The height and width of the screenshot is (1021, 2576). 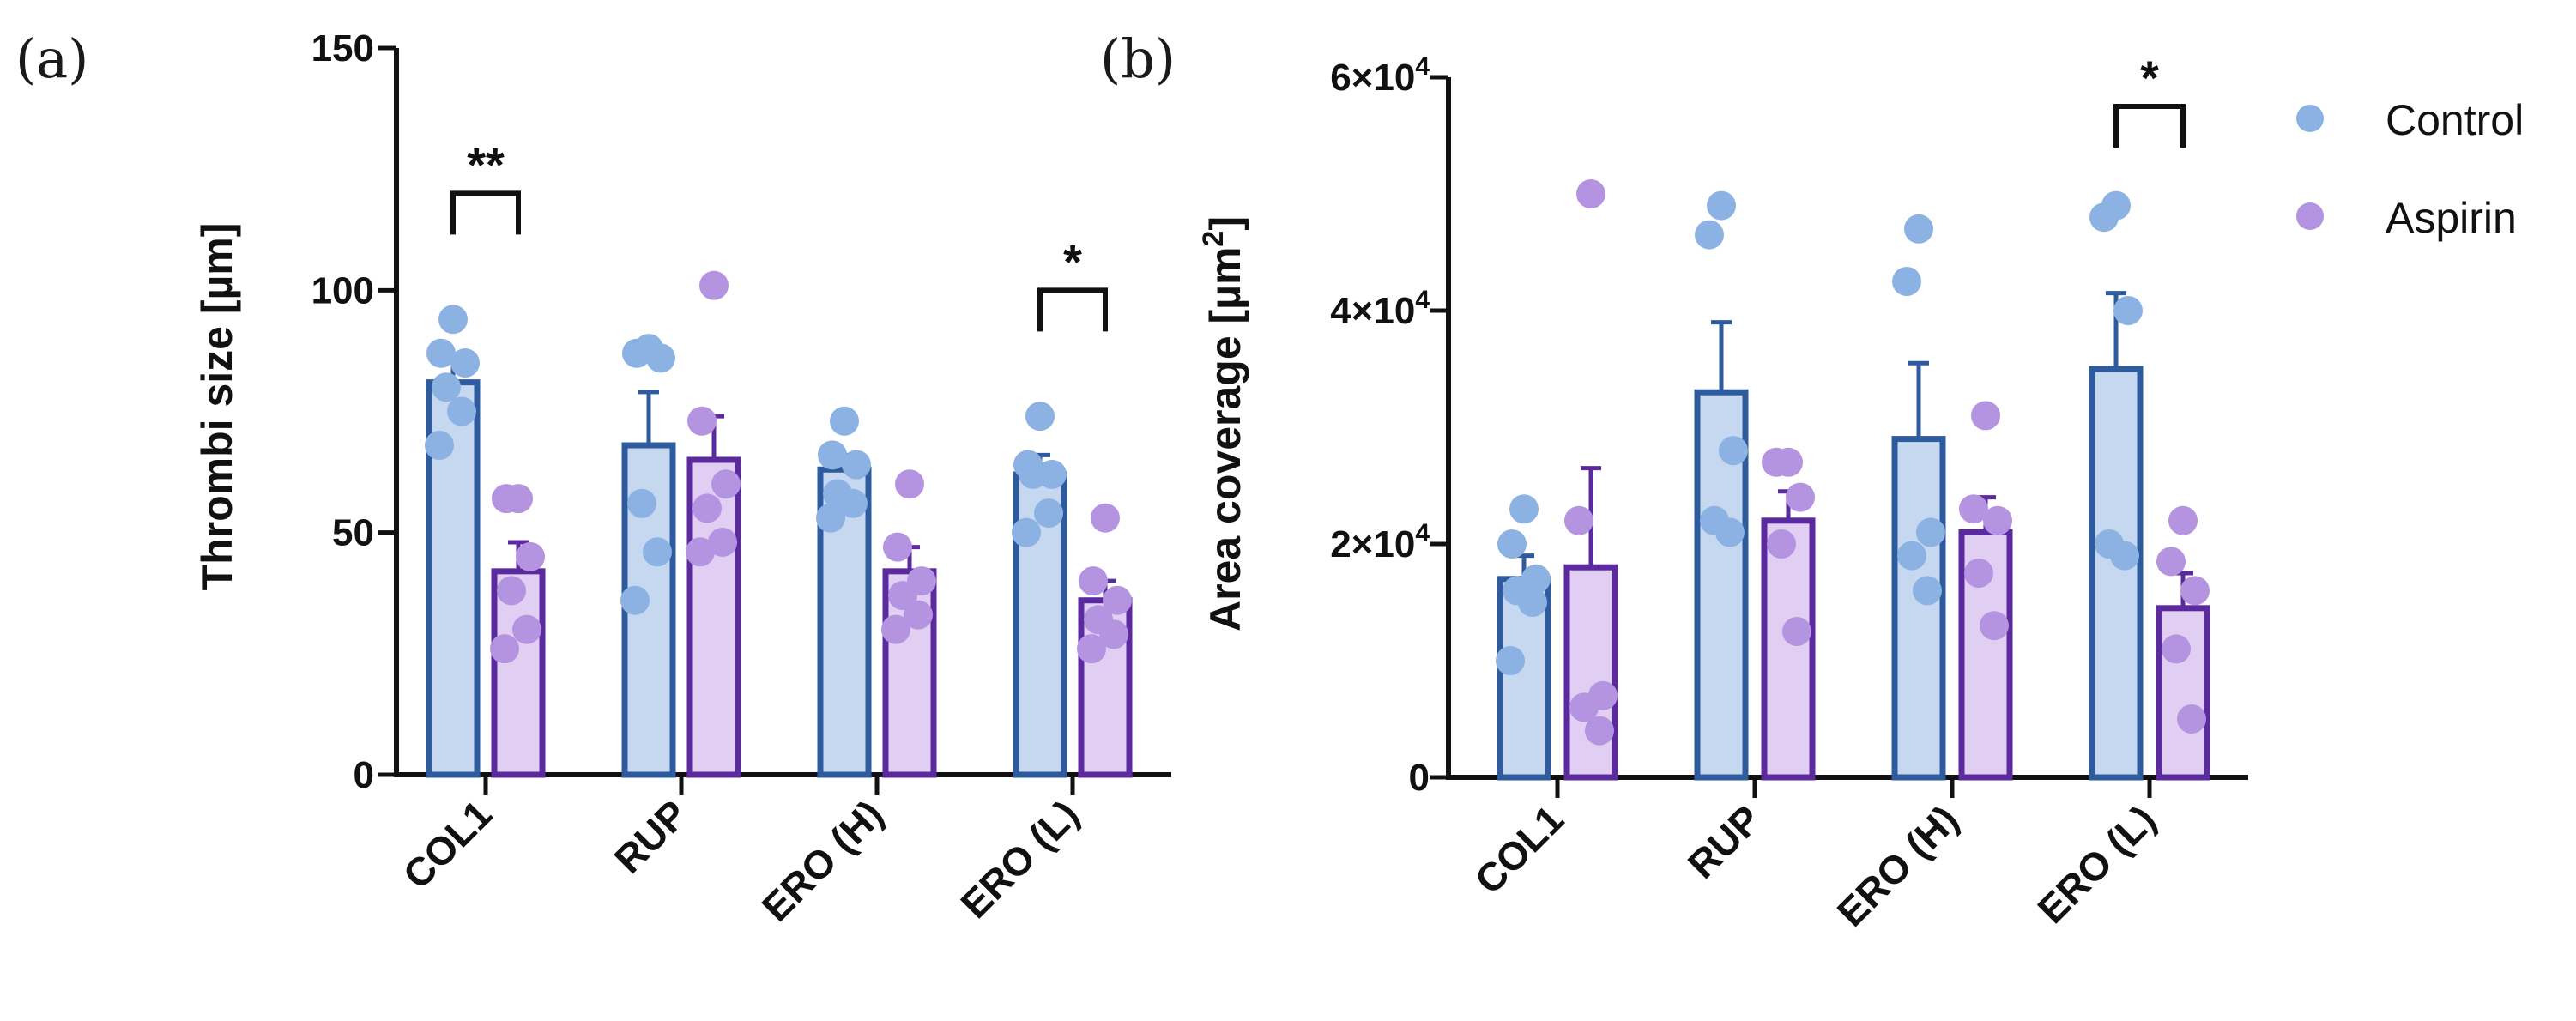 What do you see at coordinates (1898, 865) in the screenshot?
I see `chart-b-category-label: ERO (H)` at bounding box center [1898, 865].